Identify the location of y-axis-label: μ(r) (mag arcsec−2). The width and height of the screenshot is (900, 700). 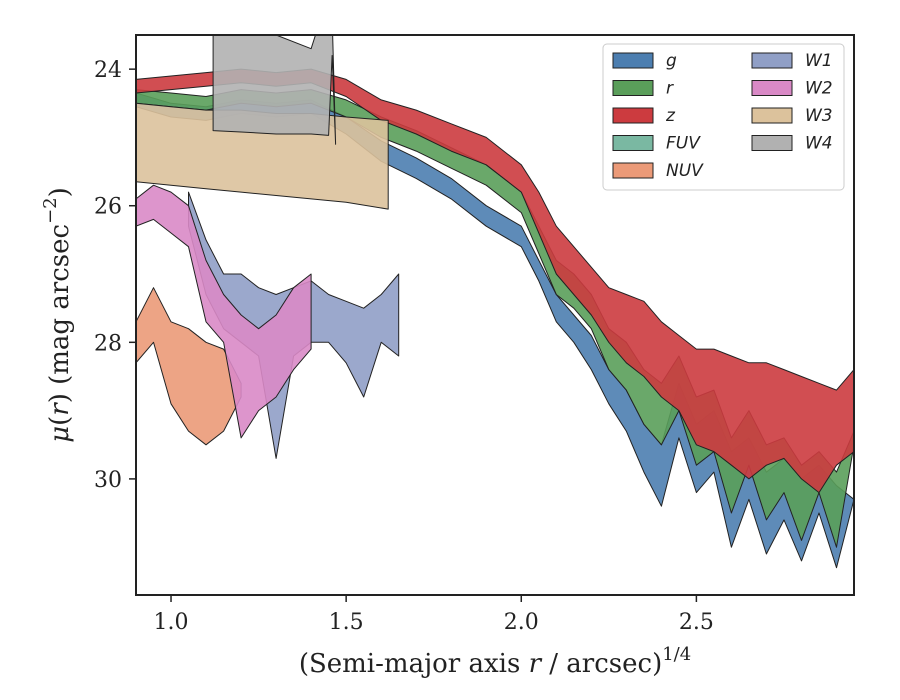
(57, 315).